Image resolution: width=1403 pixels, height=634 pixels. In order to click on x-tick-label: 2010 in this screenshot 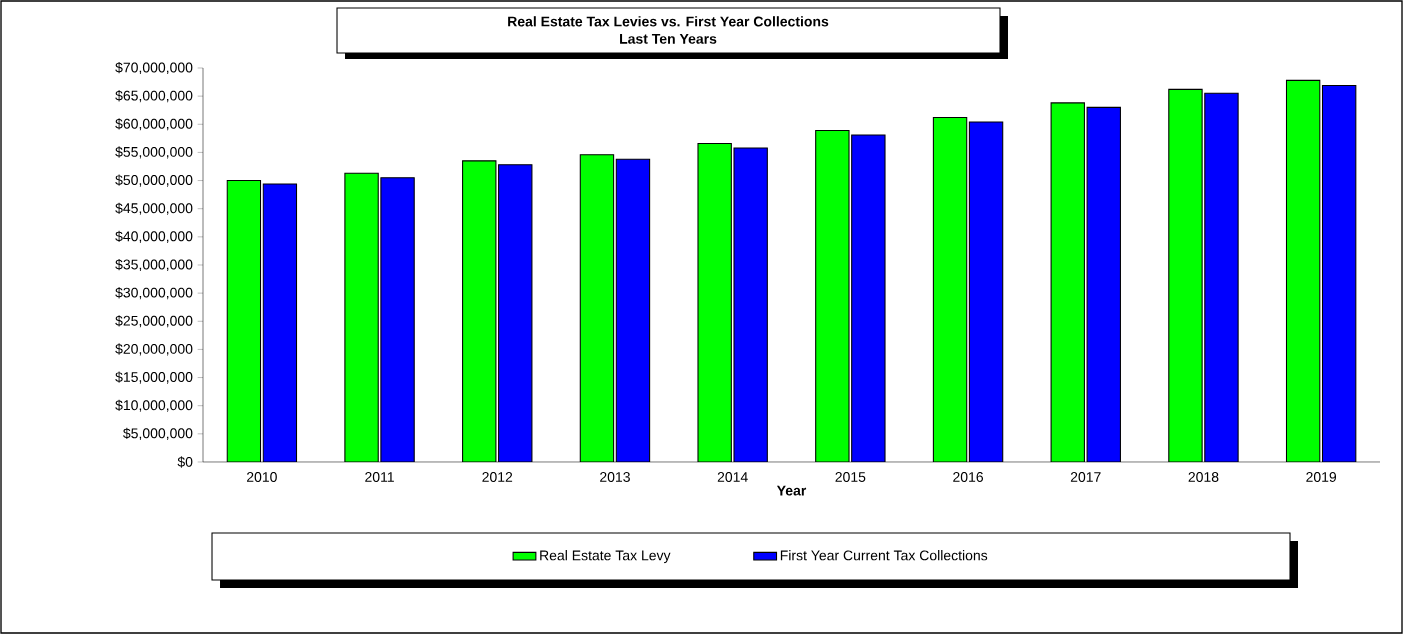, I will do `click(262, 477)`.